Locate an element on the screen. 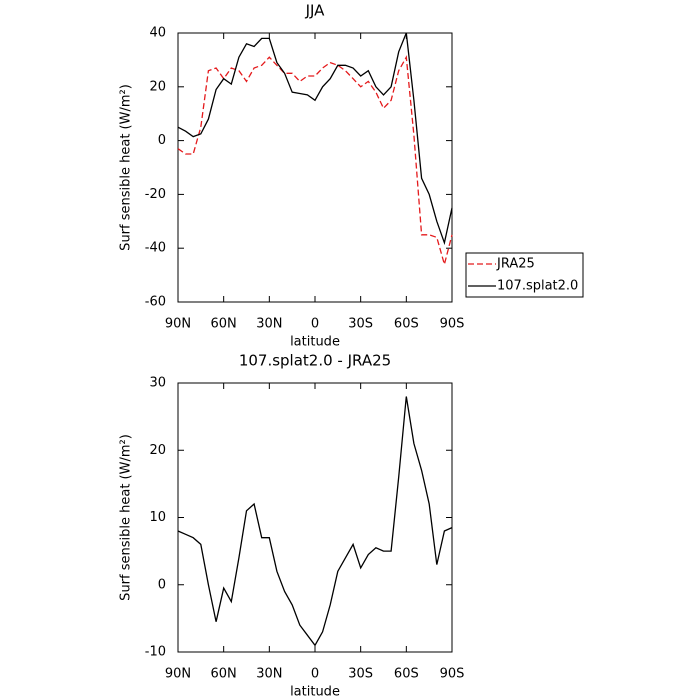 The width and height of the screenshot is (700, 700). y-tick-label: 40 is located at coordinates (157, 33).